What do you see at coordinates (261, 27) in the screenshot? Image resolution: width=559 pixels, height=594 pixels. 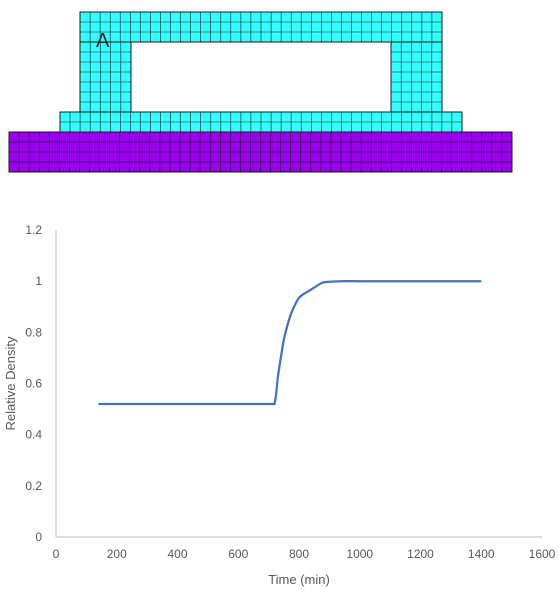 I see `frame-top-beam` at bounding box center [261, 27].